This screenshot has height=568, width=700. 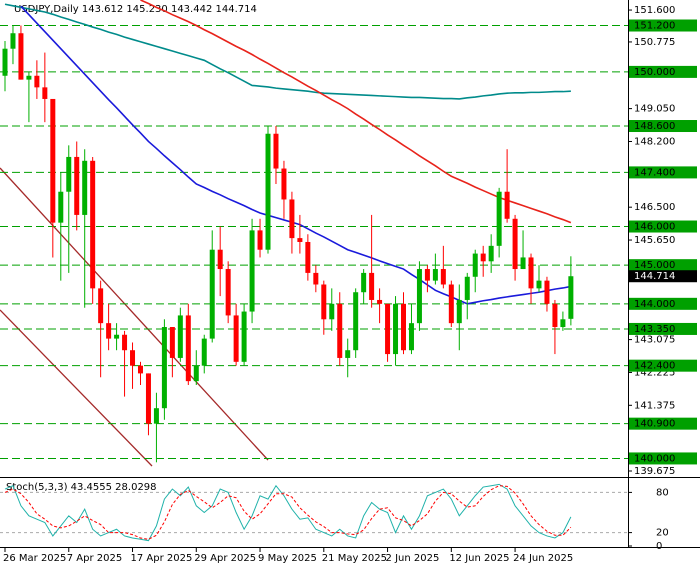 I want to click on y-tick-label: 0, so click(x=659, y=546).